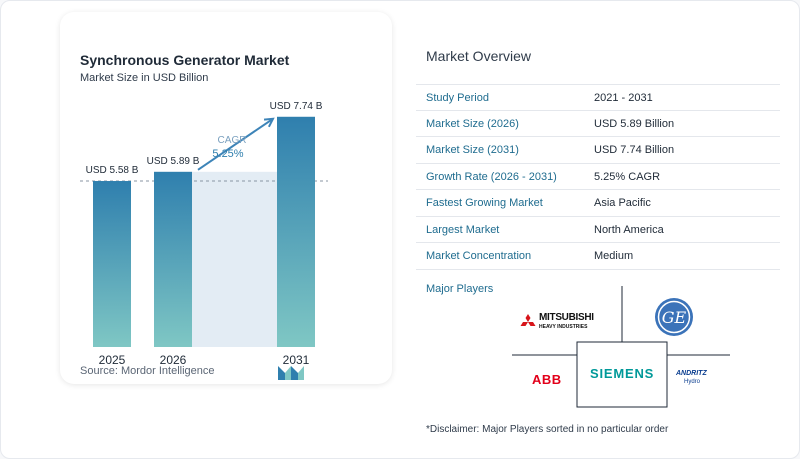 This screenshot has height=459, width=800. I want to click on major-players-title: Major Players, so click(460, 289).